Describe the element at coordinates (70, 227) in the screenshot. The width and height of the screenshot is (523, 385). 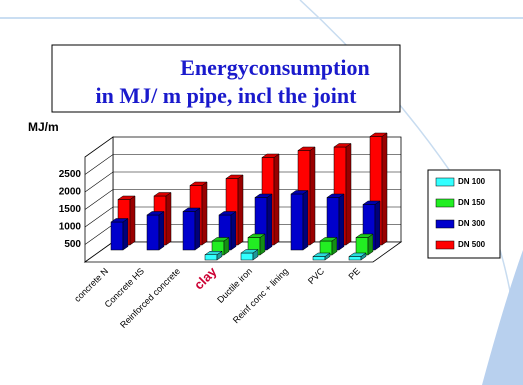
I see `y-tick-label: 1000` at that location.